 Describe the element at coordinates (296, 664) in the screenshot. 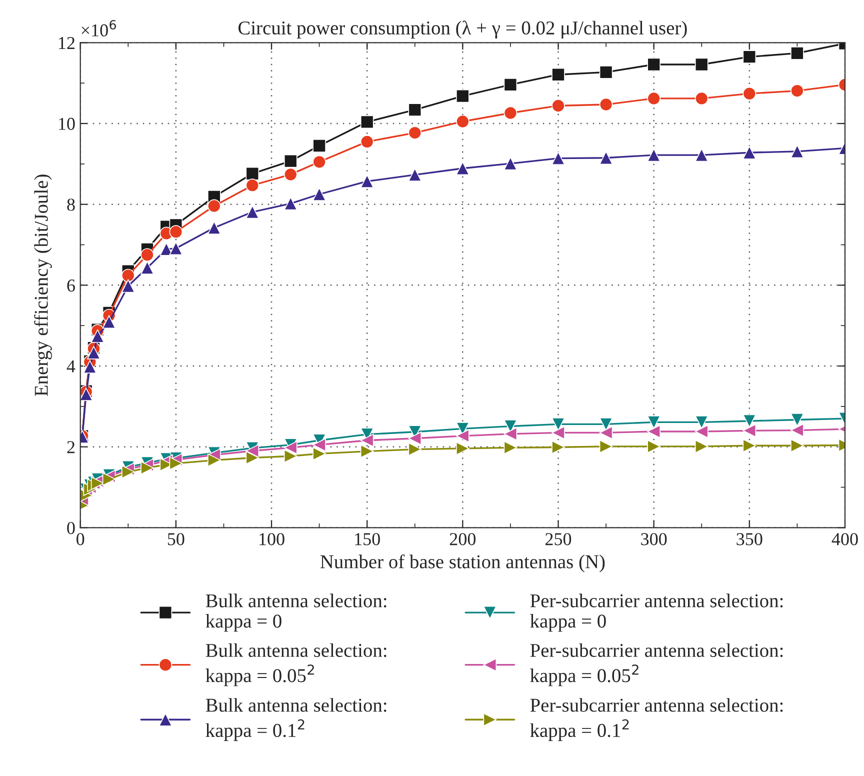

I see `legend-label: Bulk antenna selection: kappa = 0.05$^{2}$` at that location.